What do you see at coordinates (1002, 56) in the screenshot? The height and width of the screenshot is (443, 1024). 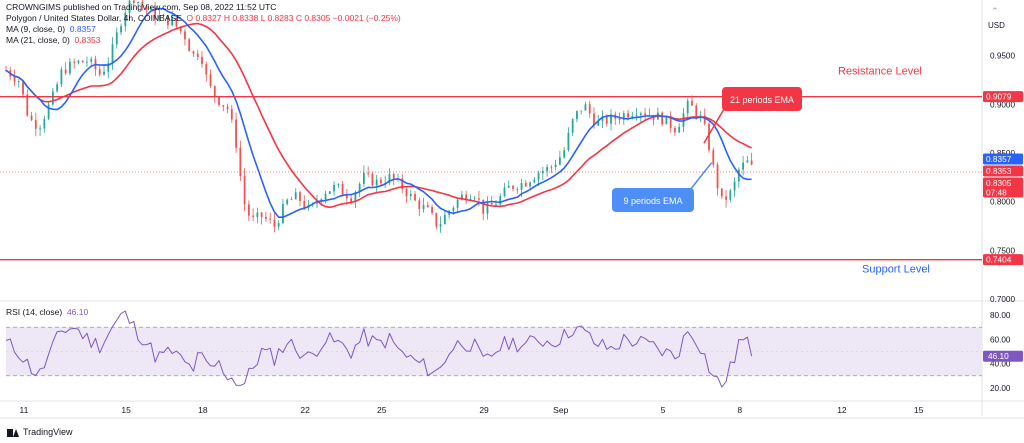 I see `price-tick-label: 0.9500` at bounding box center [1002, 56].